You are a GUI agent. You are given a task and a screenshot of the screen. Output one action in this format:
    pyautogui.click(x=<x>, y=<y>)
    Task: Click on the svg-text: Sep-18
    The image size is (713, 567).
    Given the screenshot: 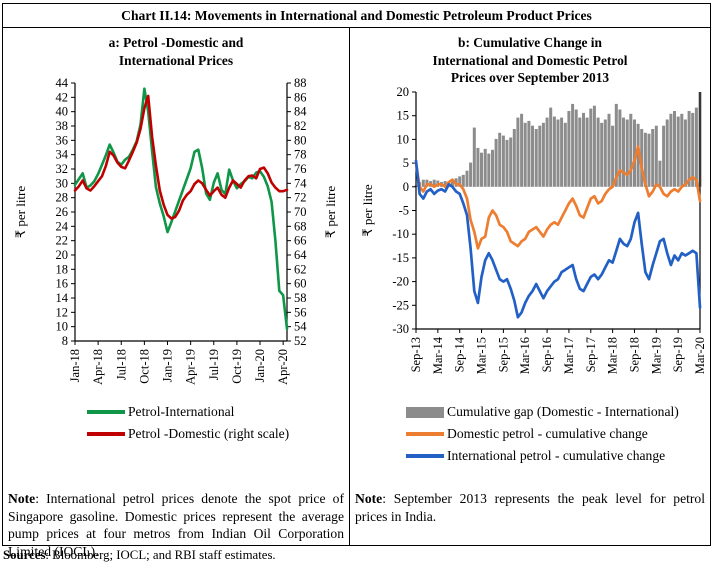 What is the action you would take?
    pyautogui.click(x=634, y=354)
    